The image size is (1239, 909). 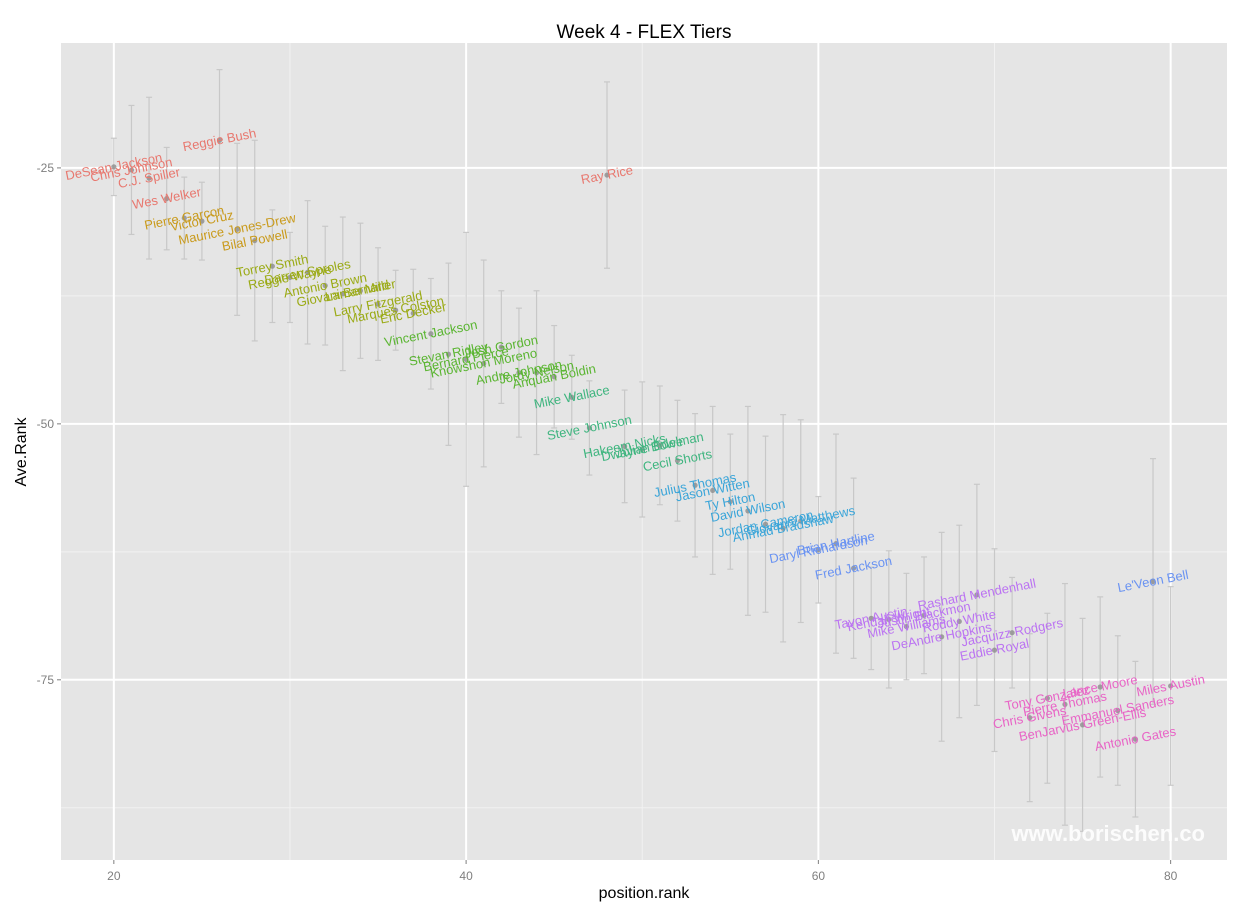 I want to click on y-axis-title: Ave.Rank, so click(x=21, y=451).